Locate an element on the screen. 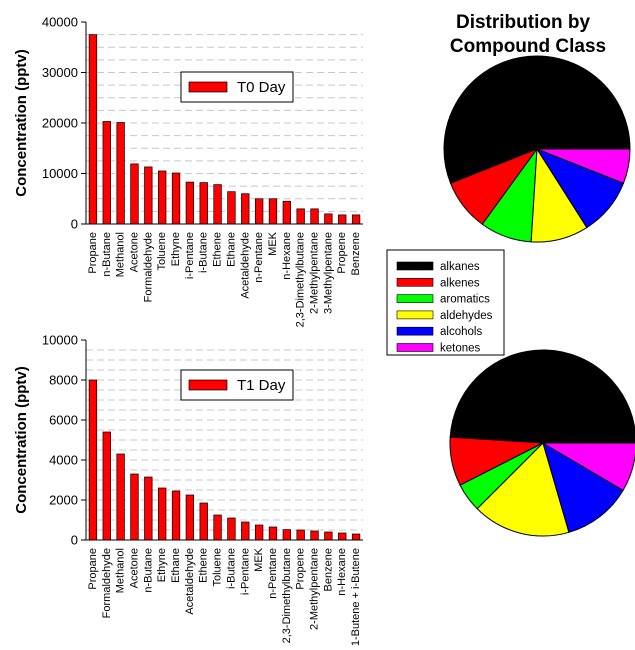  bar-t1-category-label: Formaldehyde is located at coordinates (107, 583).